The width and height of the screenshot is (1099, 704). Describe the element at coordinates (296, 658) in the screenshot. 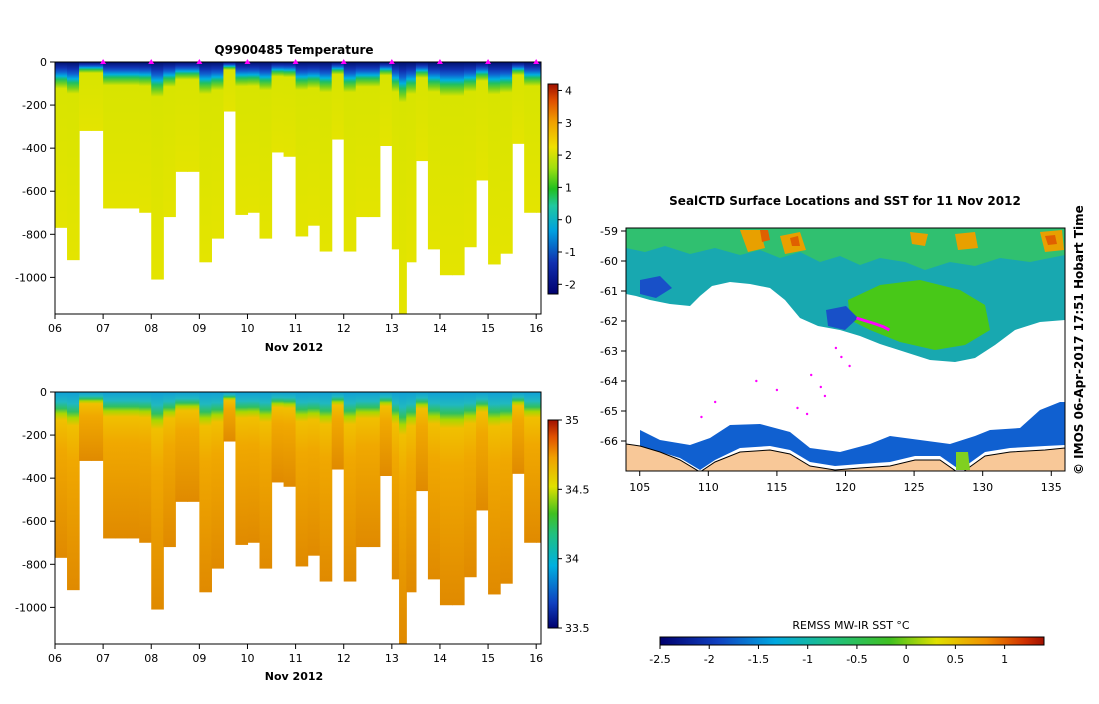

I see `x-tick-label: 11` at that location.